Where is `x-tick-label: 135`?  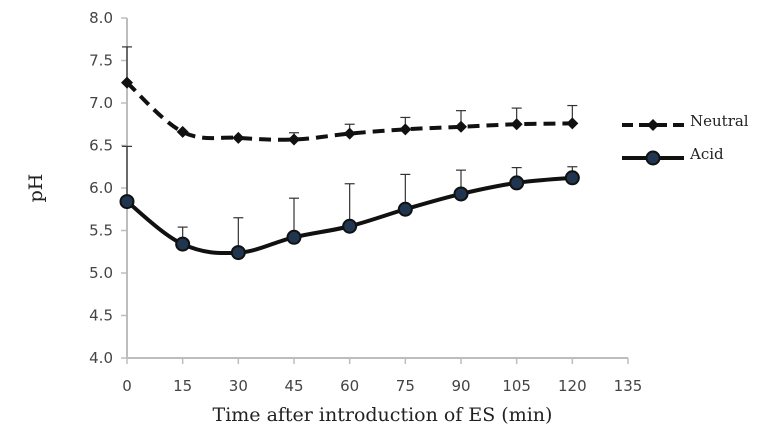
x-tick-label: 135 is located at coordinates (628, 386).